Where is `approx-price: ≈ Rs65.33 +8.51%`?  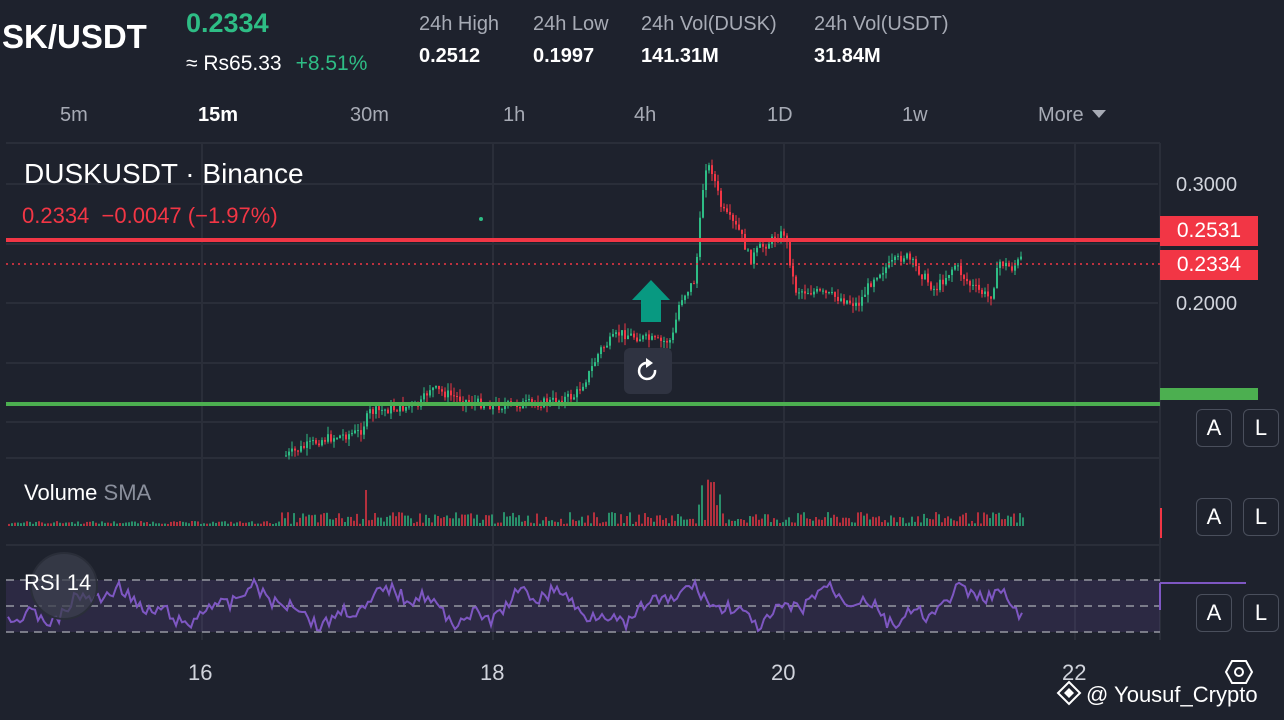 approx-price: ≈ Rs65.33 +8.51% is located at coordinates (276, 64).